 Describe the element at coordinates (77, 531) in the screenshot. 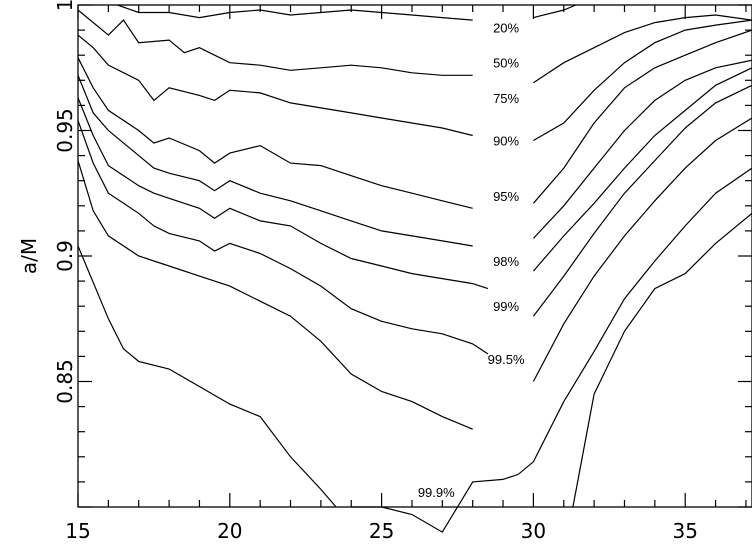

I see `x-tick-label: 15` at that location.